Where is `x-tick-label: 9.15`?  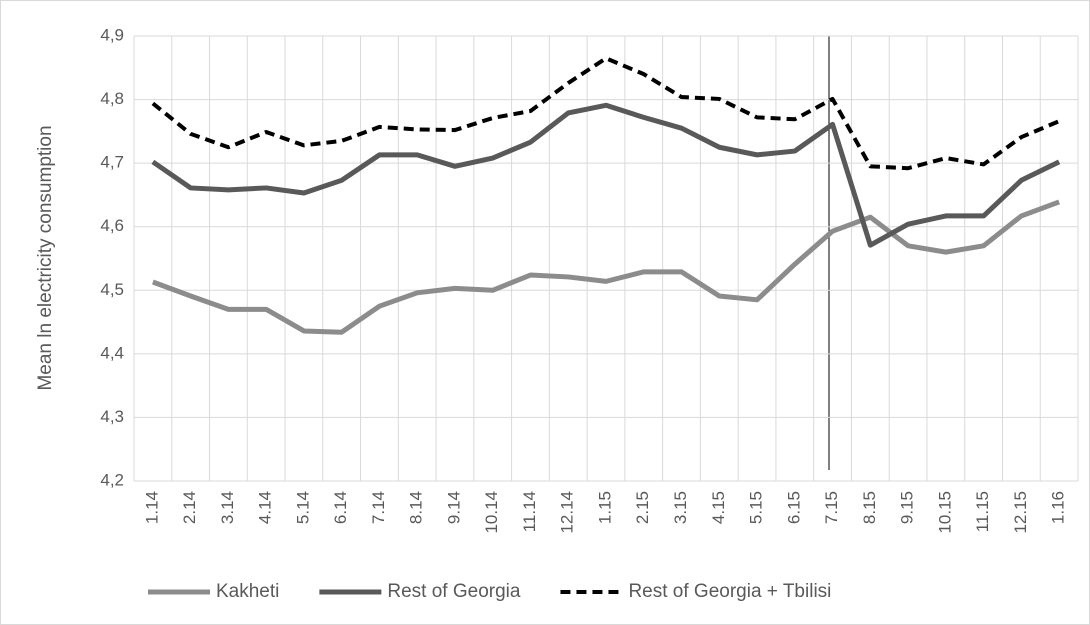 x-tick-label: 9.15 is located at coordinates (907, 507).